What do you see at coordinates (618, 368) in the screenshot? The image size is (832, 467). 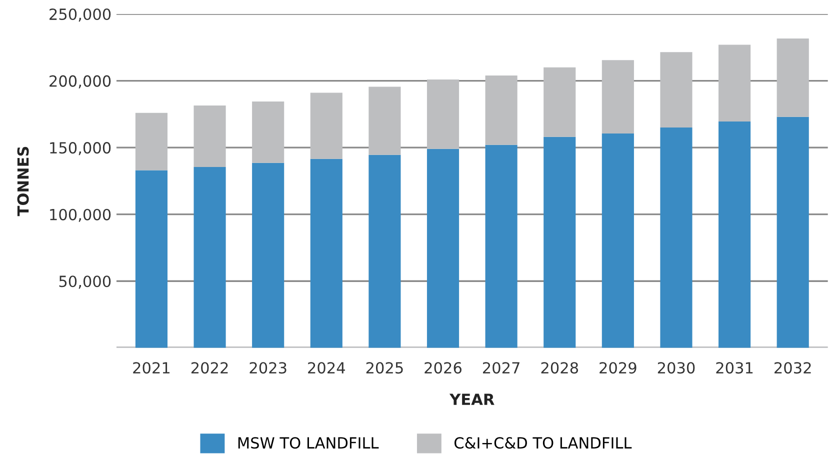 I see `x-tick-label: 2029` at bounding box center [618, 368].